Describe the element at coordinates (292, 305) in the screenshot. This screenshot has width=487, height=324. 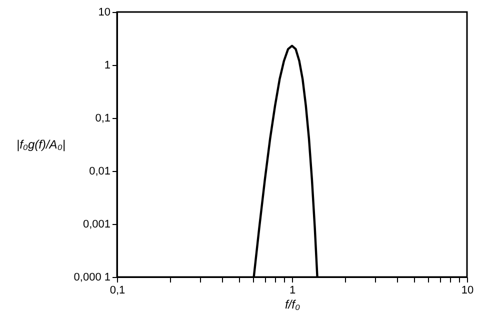
I see `x-axis-title: f/f₀` at that location.